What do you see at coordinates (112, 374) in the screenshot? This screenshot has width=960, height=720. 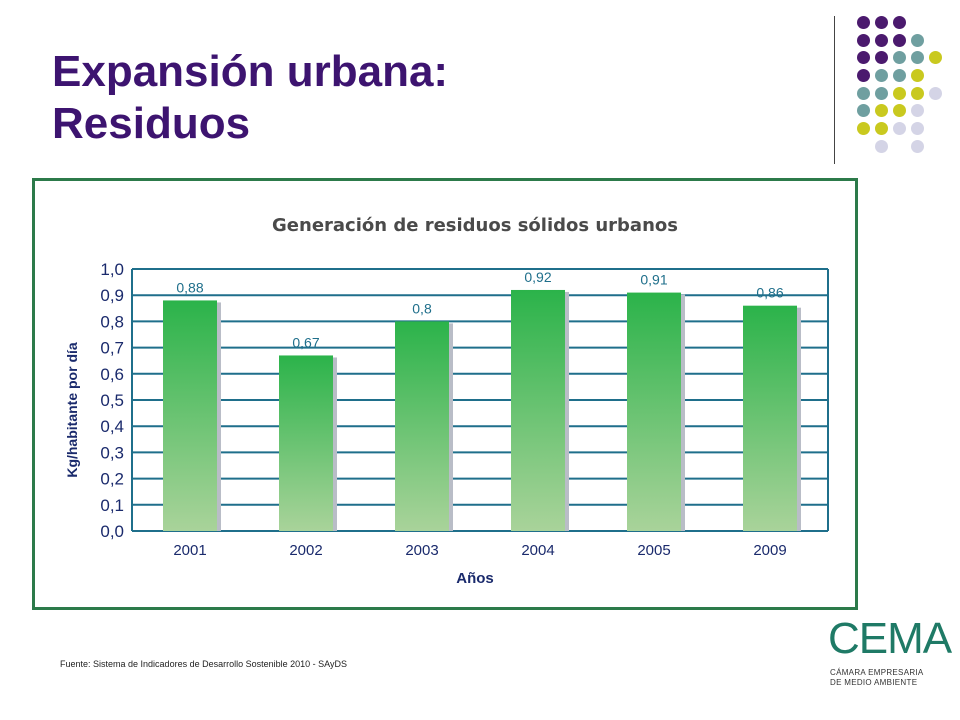 I see `y-tick-label: 0,6` at bounding box center [112, 374].